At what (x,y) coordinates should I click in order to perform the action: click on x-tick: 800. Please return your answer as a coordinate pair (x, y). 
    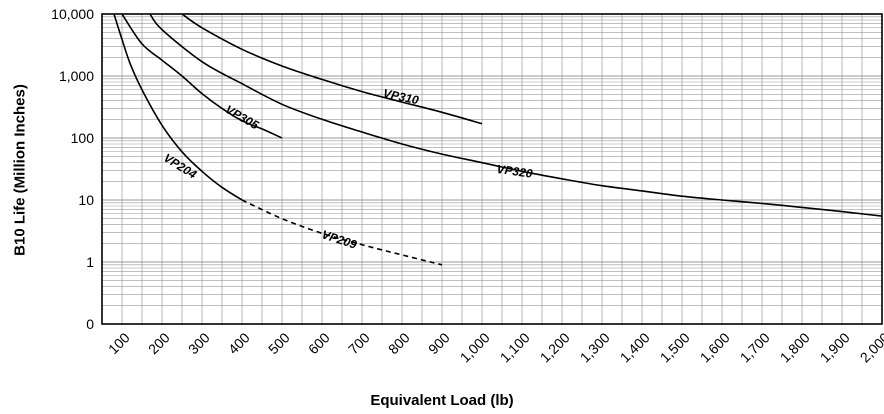
    Looking at the image, I should click on (399, 343).